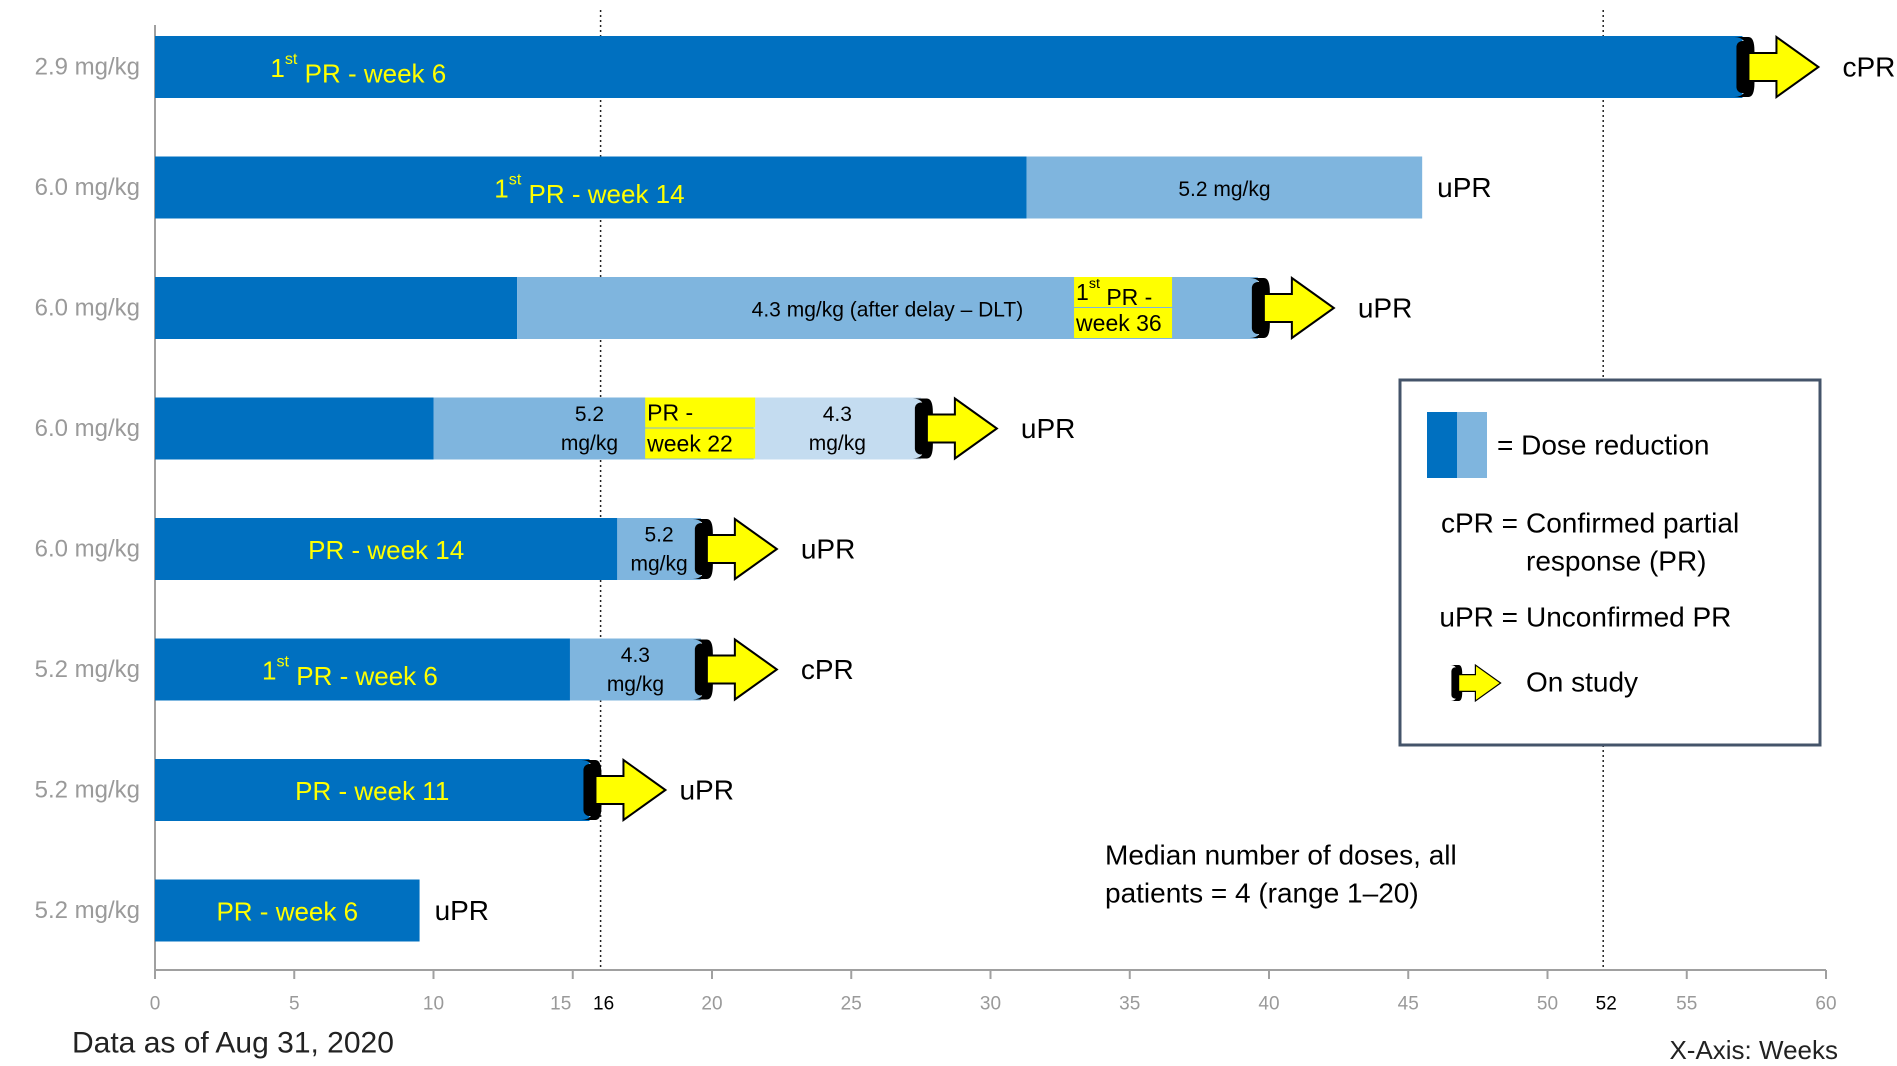 The image size is (1897, 1066). Describe the element at coordinates (1129, 1004) in the screenshot. I see `x-tick-label: 35` at that location.